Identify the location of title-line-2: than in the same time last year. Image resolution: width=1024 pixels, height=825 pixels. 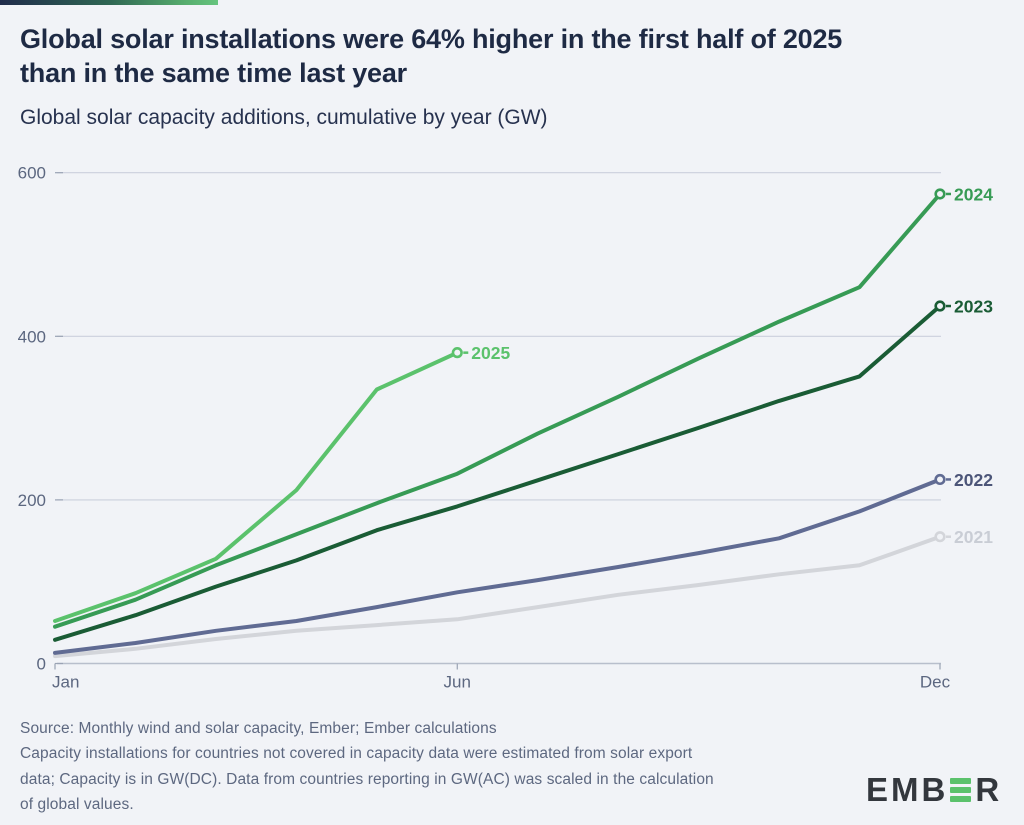
(213, 73).